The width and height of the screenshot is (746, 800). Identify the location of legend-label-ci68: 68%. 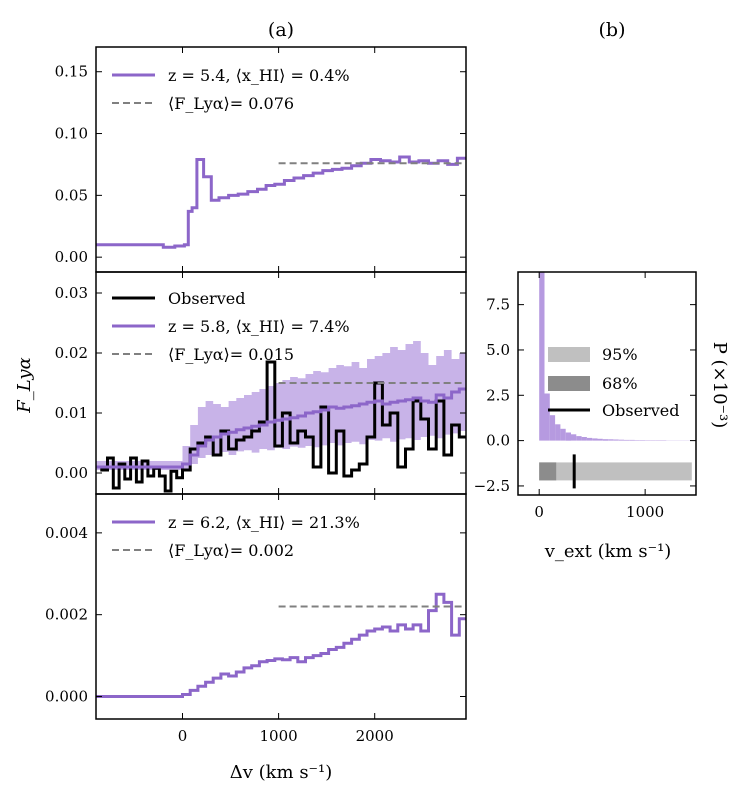
(620, 383).